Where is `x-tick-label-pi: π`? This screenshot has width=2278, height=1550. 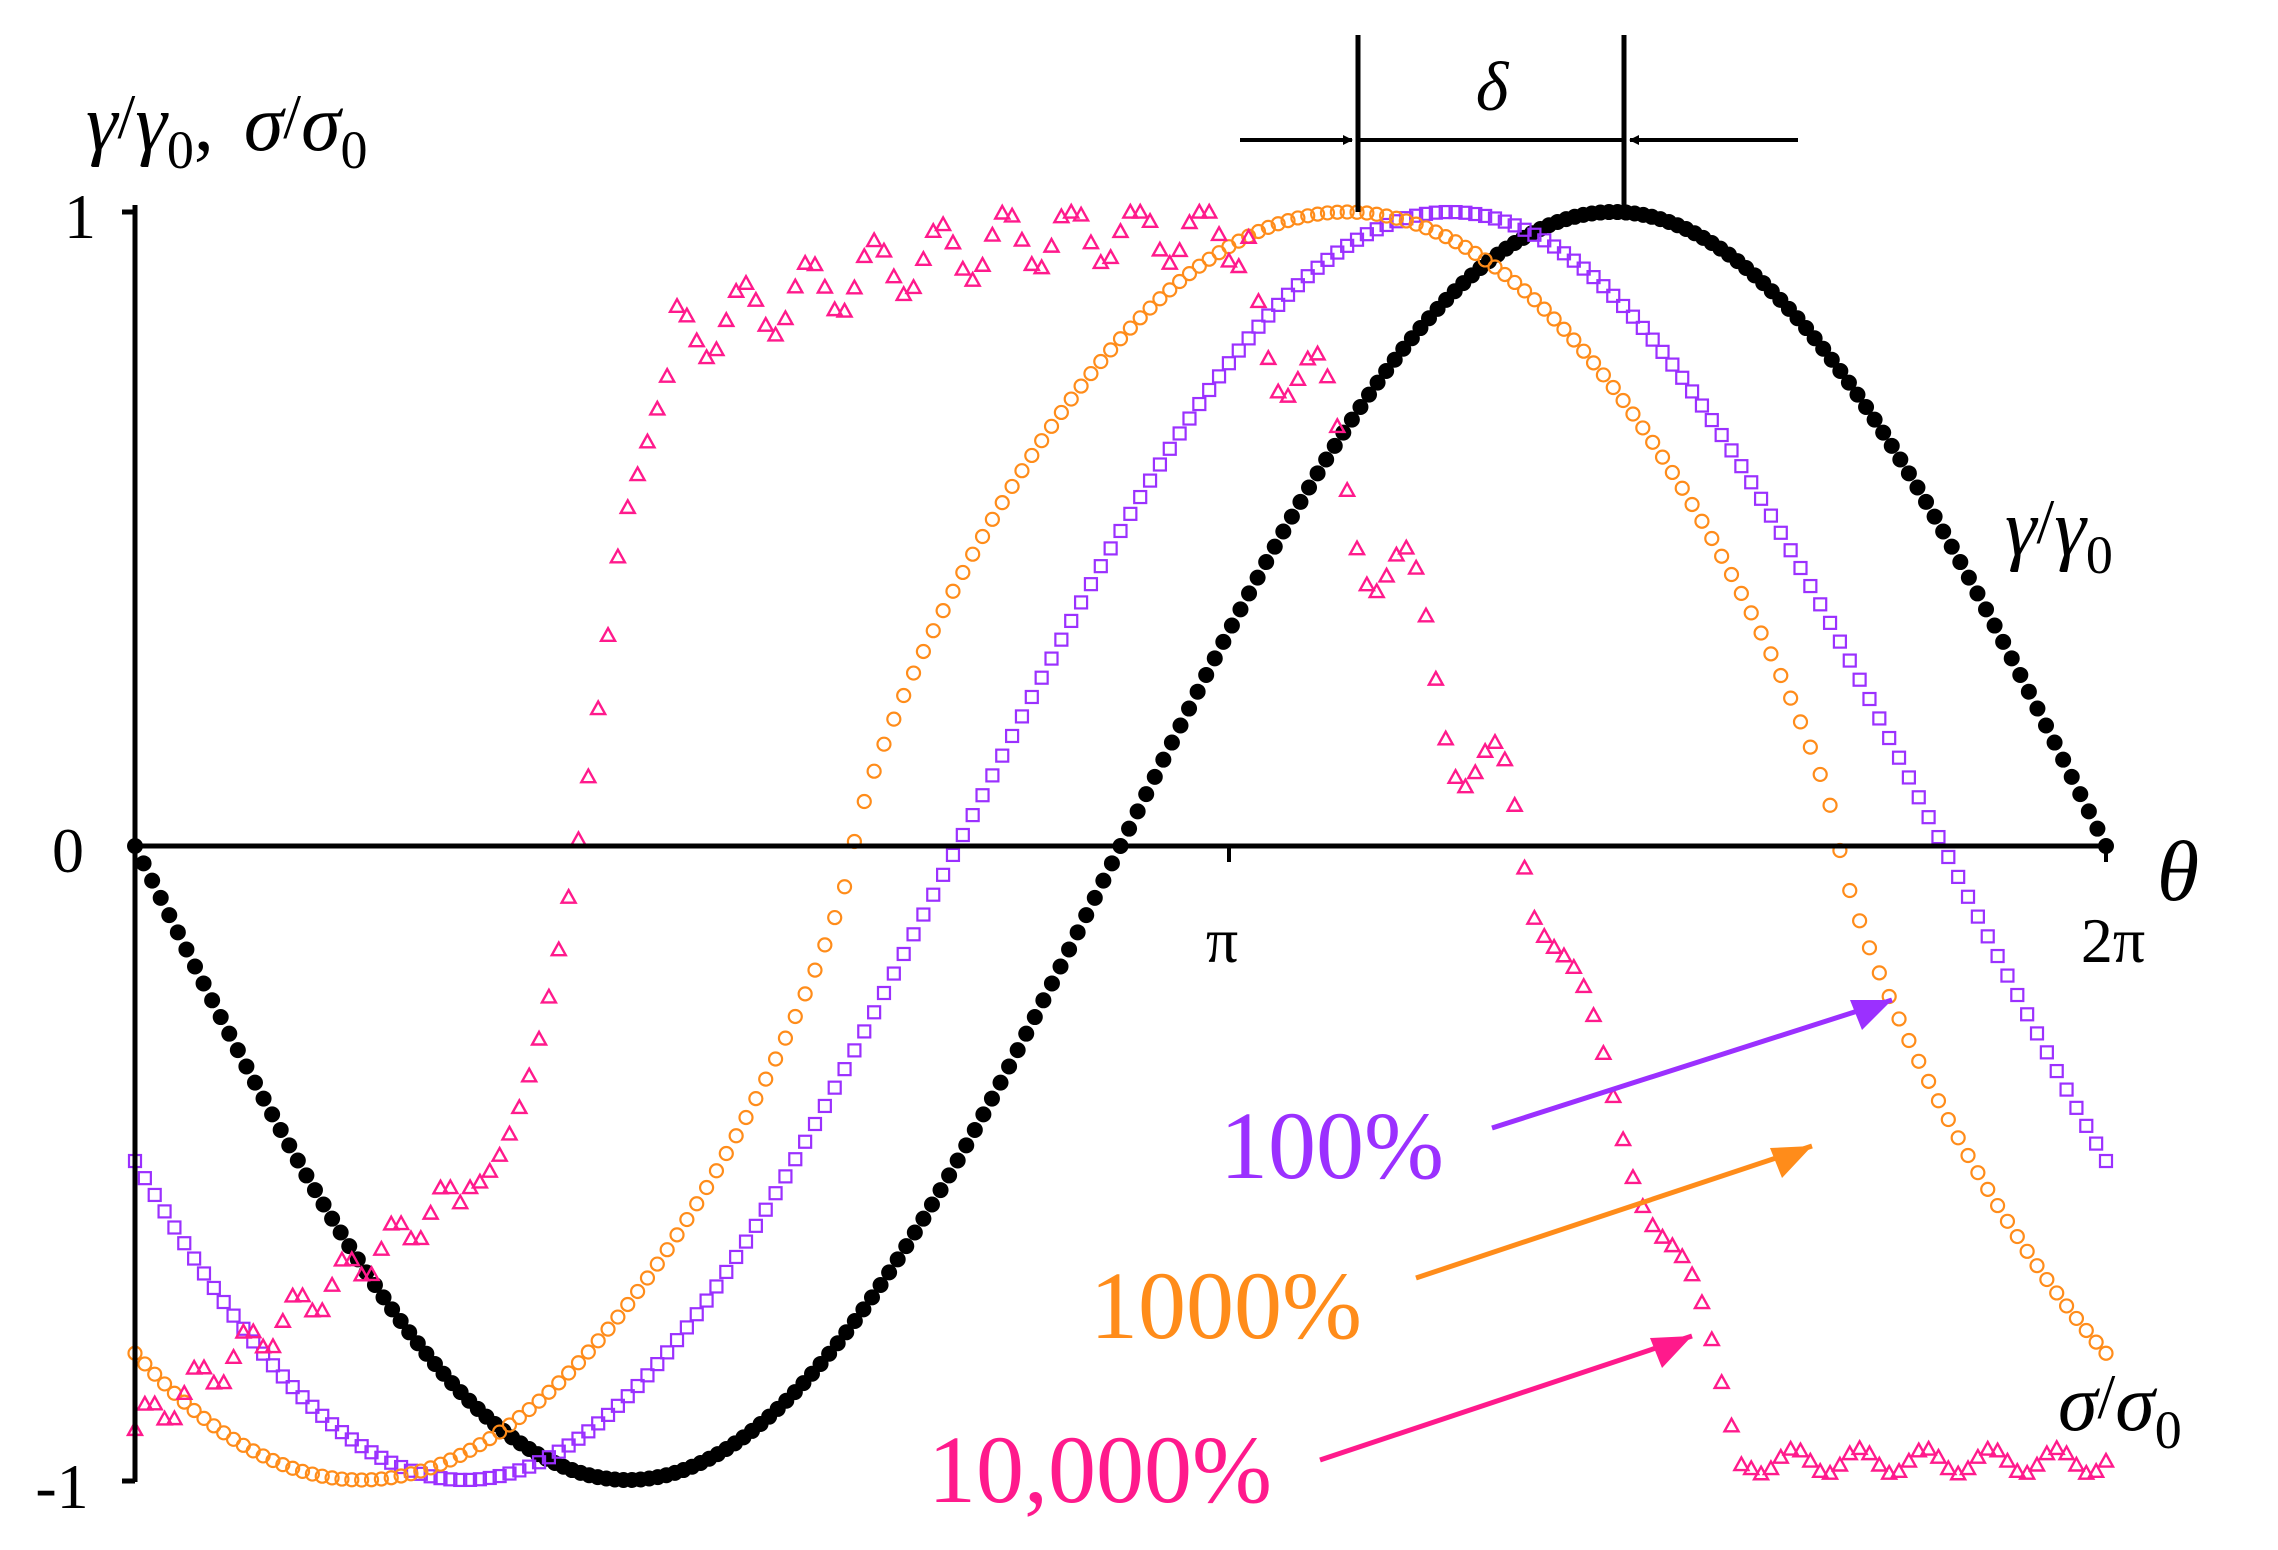
x-tick-label-pi: π is located at coordinates (1222, 940).